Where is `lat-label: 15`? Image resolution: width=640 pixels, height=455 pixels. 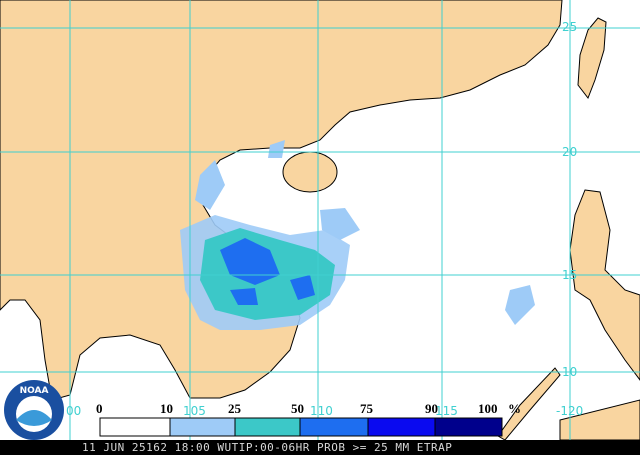 lat-label: 15 is located at coordinates (569, 275).